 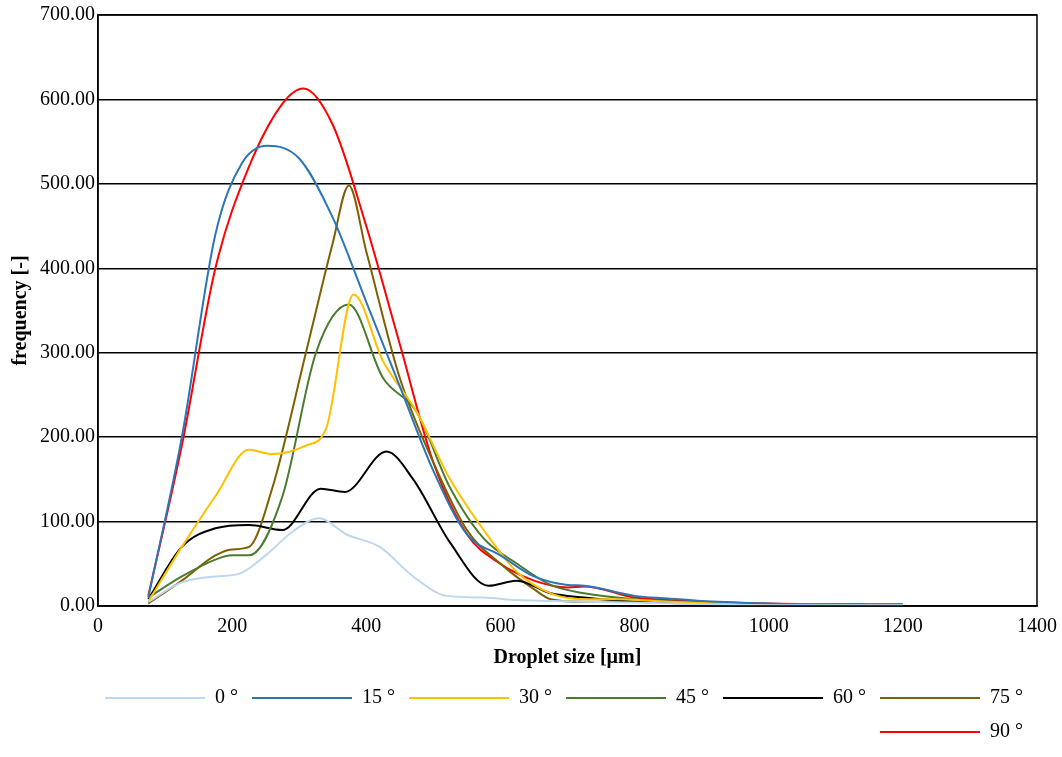 I want to click on y-tick-label: 700.00, so click(x=67, y=13).